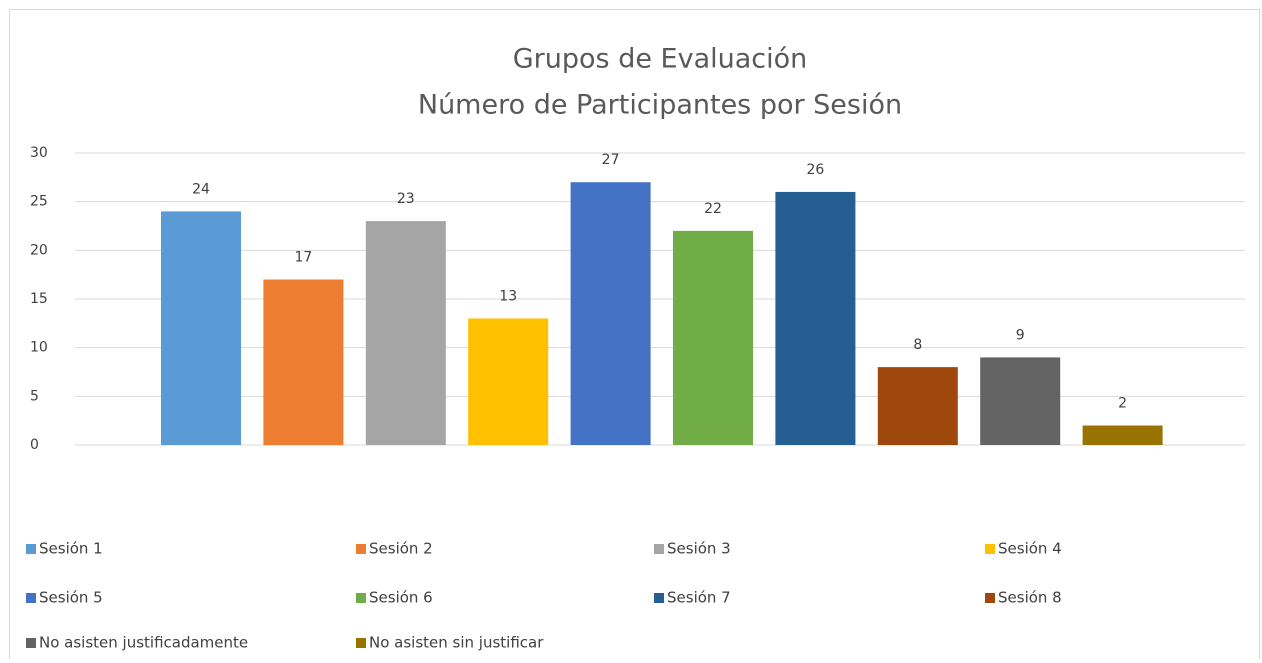 Image resolution: width=1262 pixels, height=663 pixels. Describe the element at coordinates (39, 348) in the screenshot. I see `y-tick-label: 10` at that location.